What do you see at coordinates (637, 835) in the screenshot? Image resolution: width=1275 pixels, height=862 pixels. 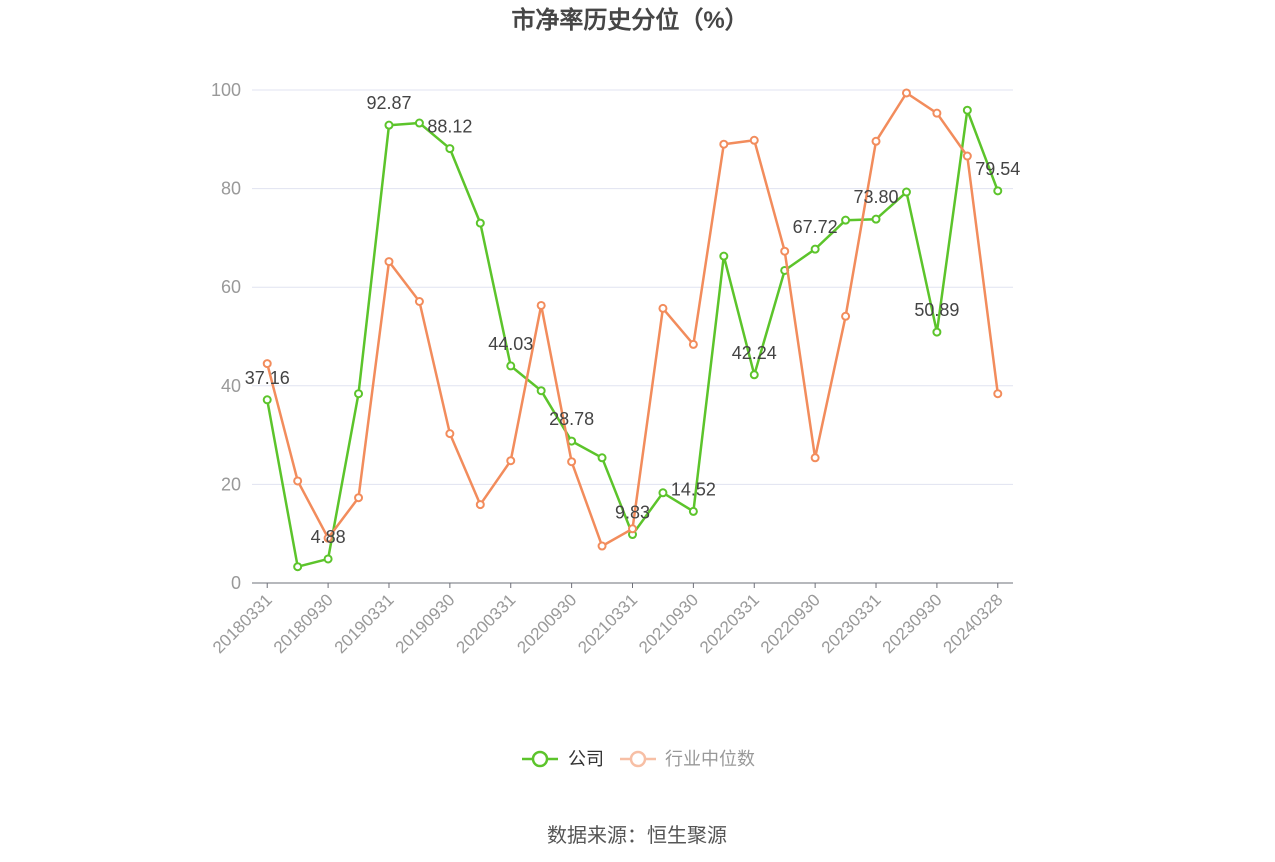 I see `data-source: 数据来源：恒生聚源` at bounding box center [637, 835].